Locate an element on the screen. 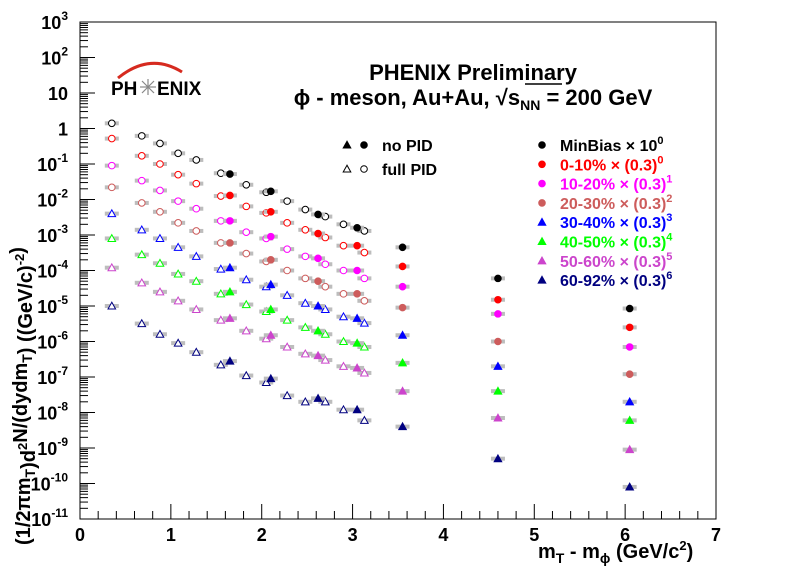  x-tick-label: 0 is located at coordinates (80, 535).